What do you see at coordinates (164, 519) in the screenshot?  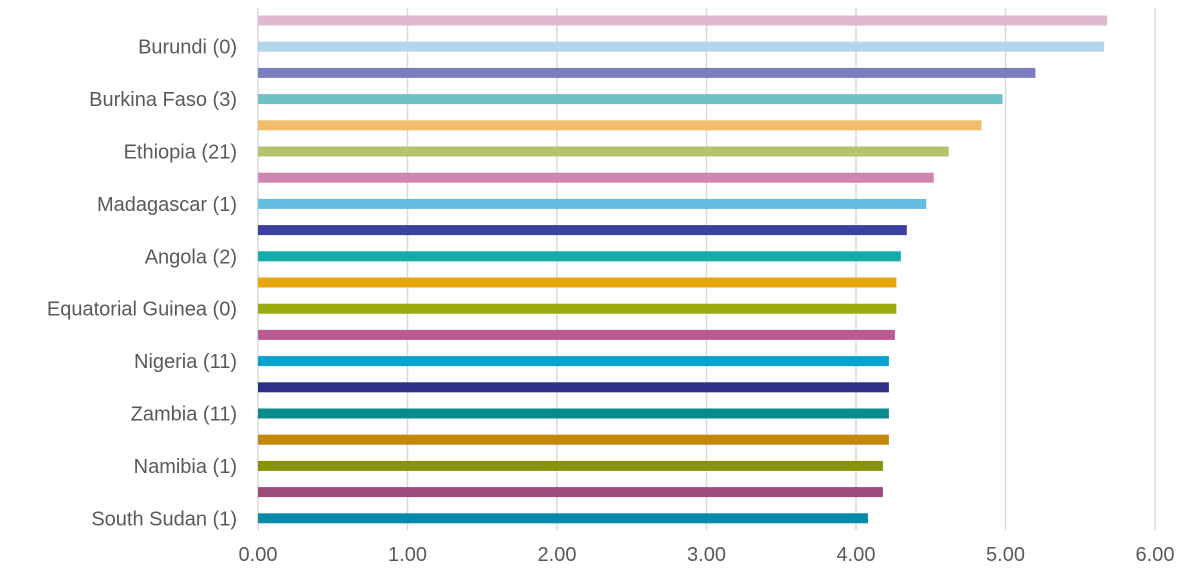 I see `category-label: South Sudan (1)` at bounding box center [164, 519].